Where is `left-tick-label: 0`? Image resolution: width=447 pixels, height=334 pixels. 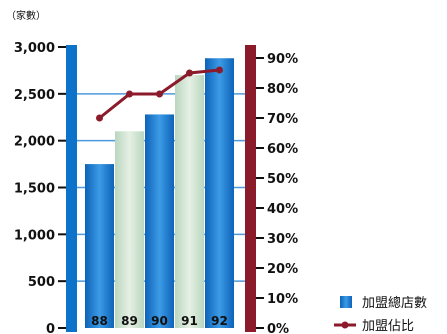 left-tick-label: 0 is located at coordinates (50, 328).